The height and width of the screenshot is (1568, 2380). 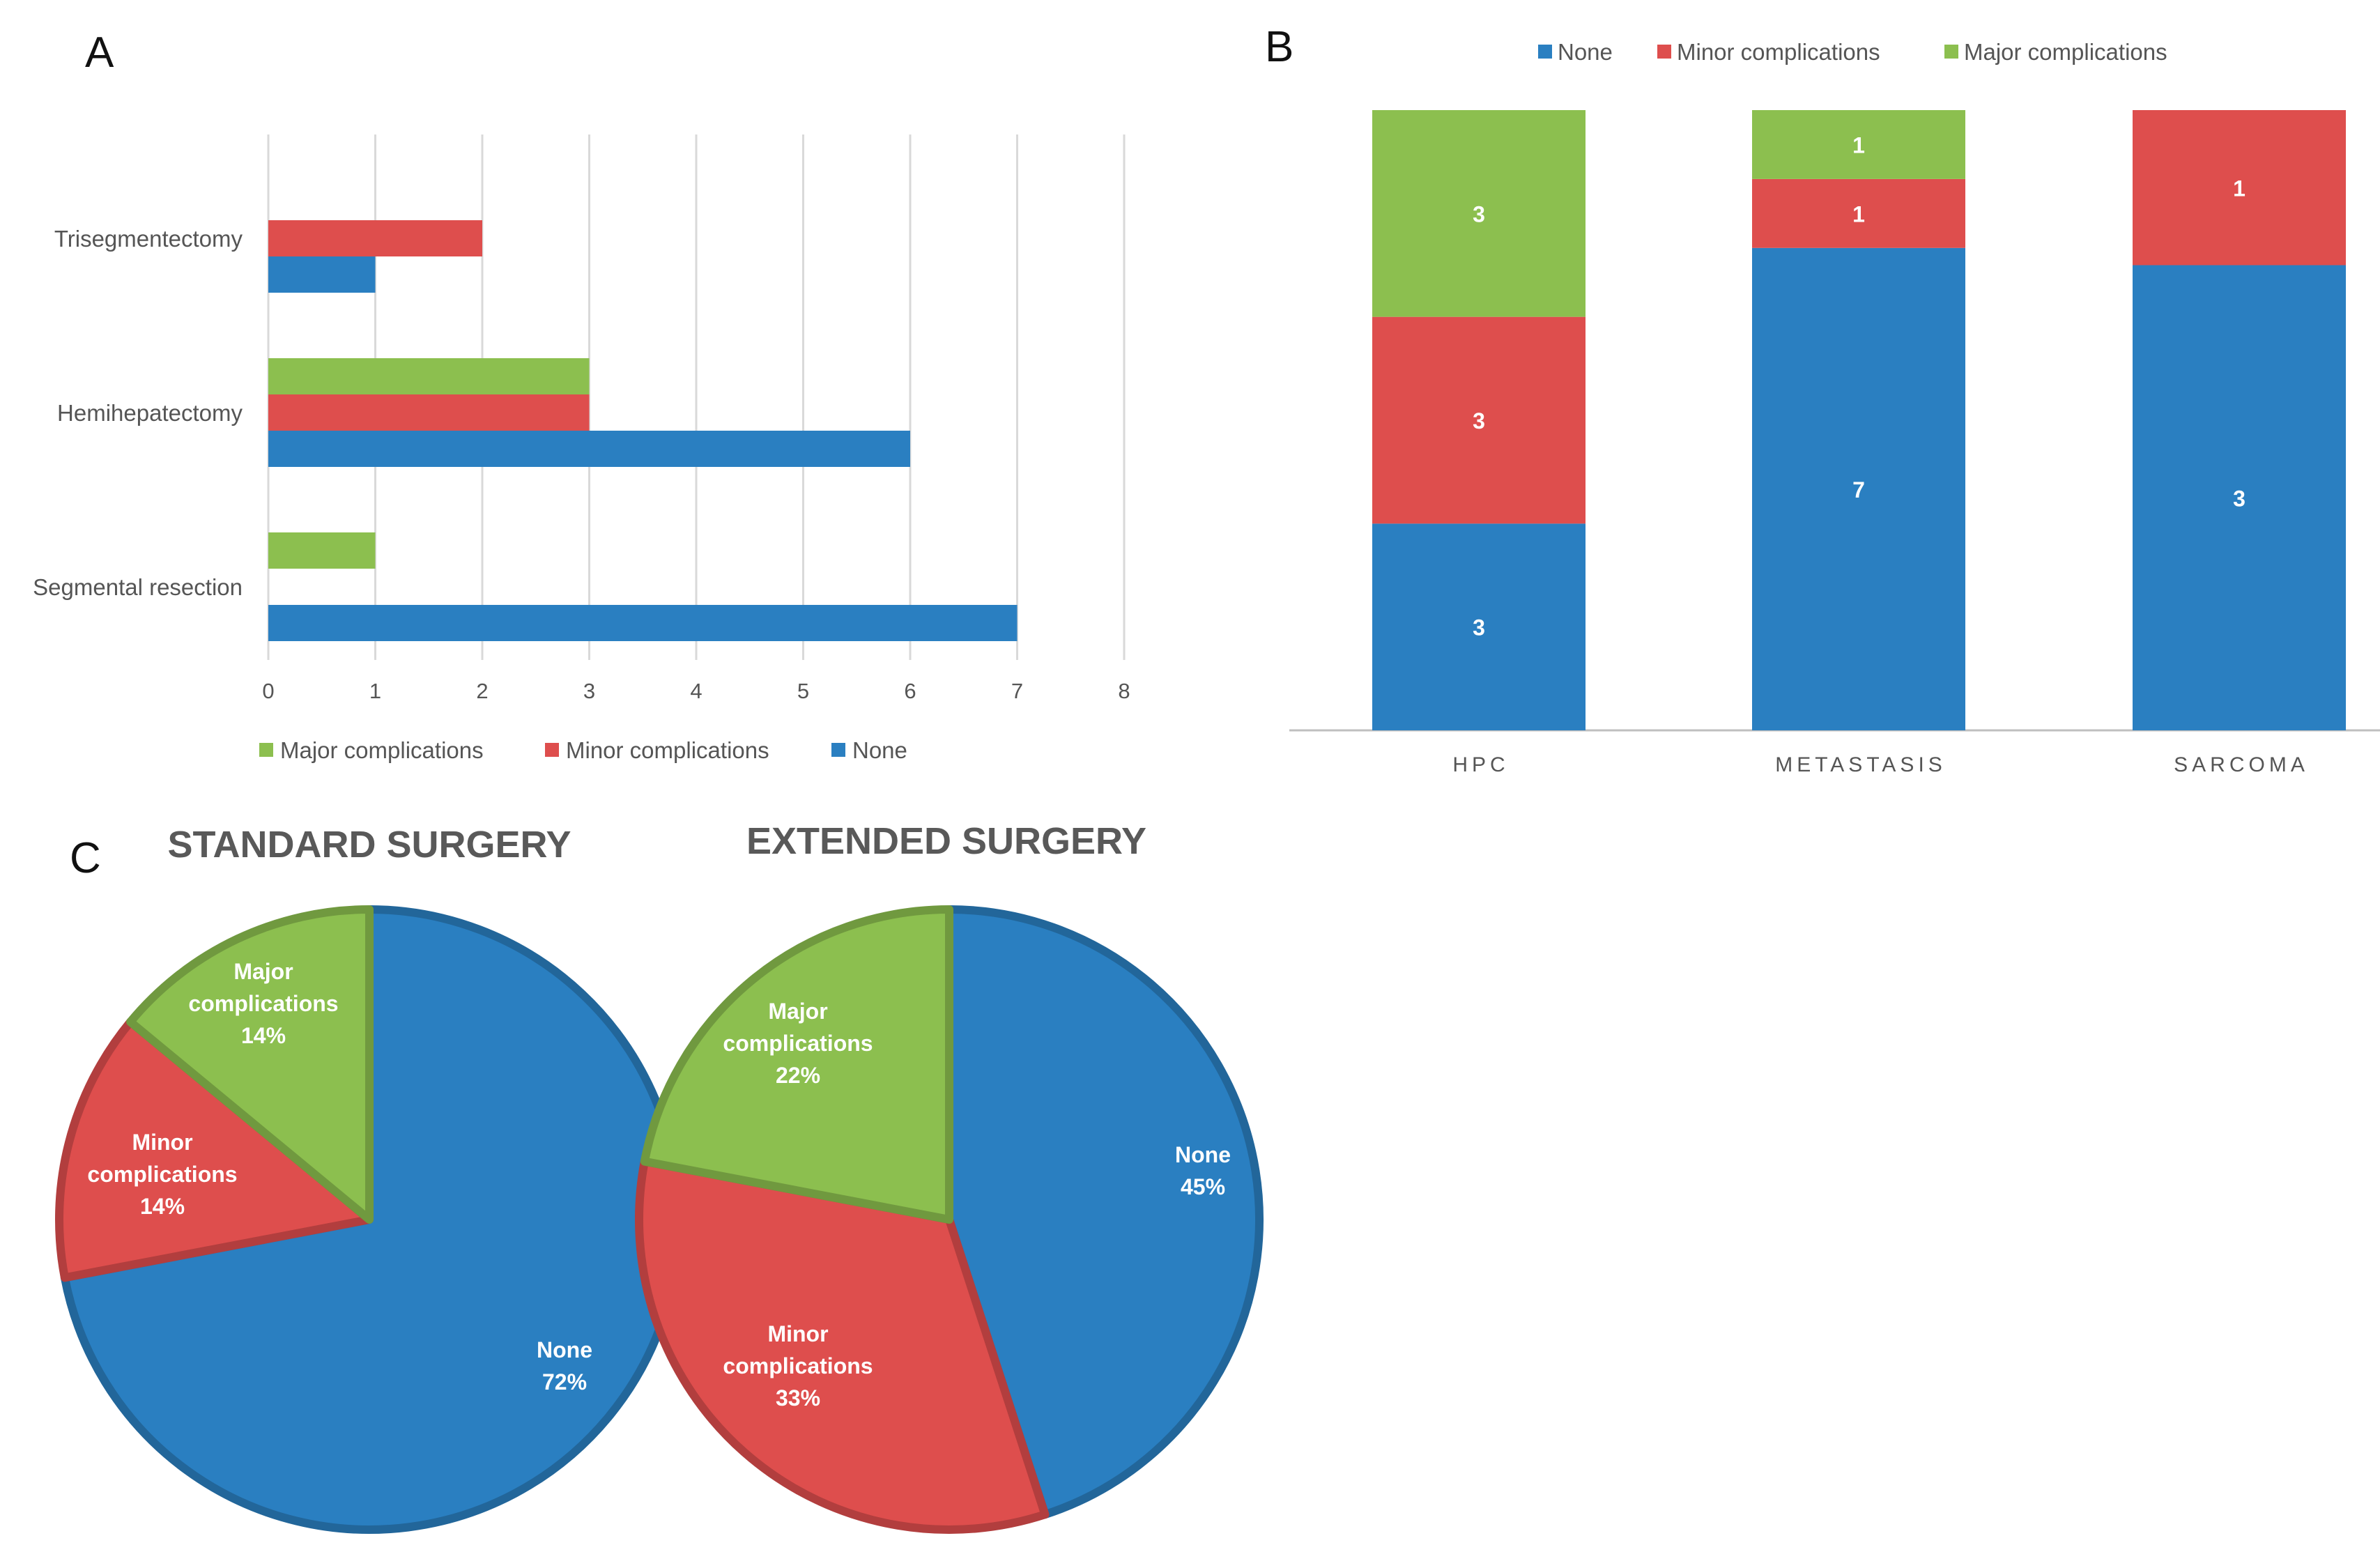 What do you see at coordinates (369, 845) in the screenshot?
I see `pie-title: STANDARD SURGERY` at bounding box center [369, 845].